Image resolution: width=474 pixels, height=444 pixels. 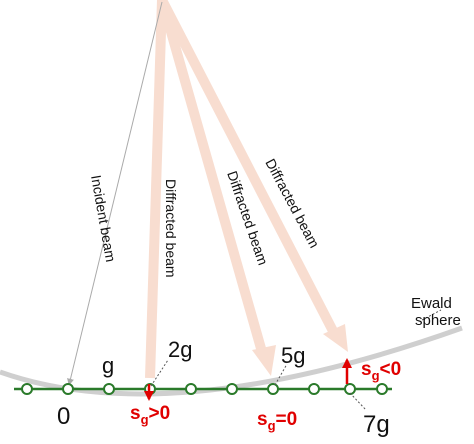 What do you see at coordinates (281, 374) in the screenshot?
I see `leader-5g` at bounding box center [281, 374].